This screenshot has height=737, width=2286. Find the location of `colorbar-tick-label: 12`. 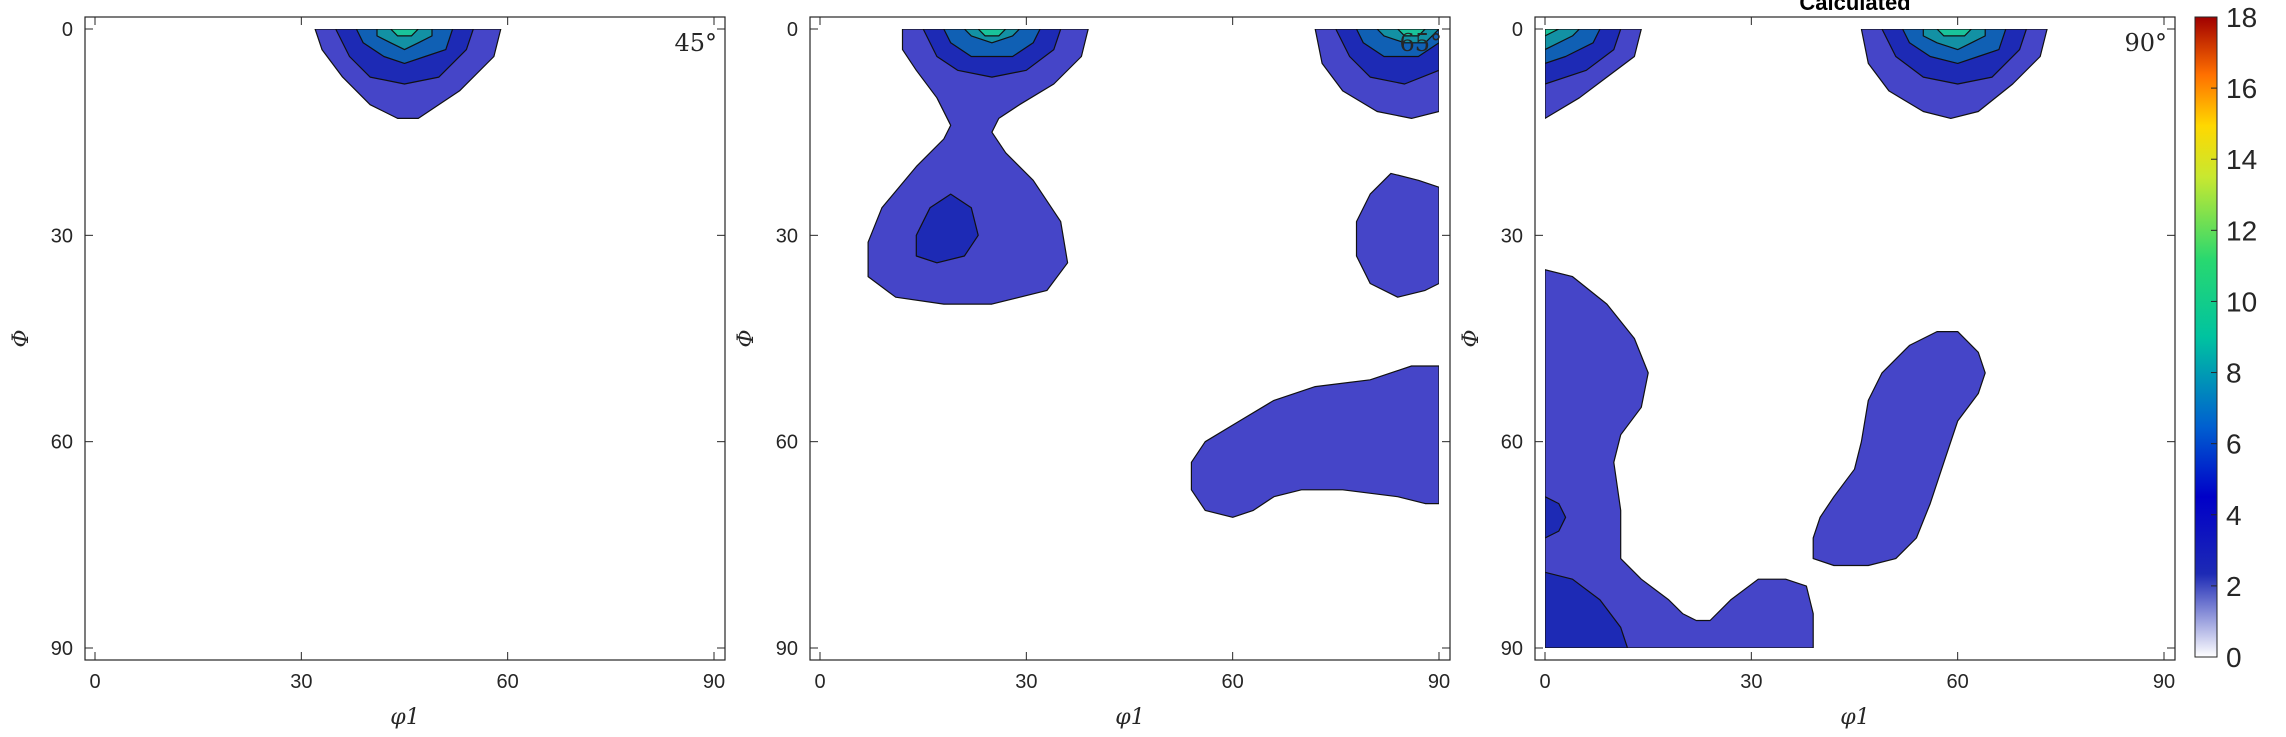

colorbar-tick-label: 12 is located at coordinates (2241, 230).